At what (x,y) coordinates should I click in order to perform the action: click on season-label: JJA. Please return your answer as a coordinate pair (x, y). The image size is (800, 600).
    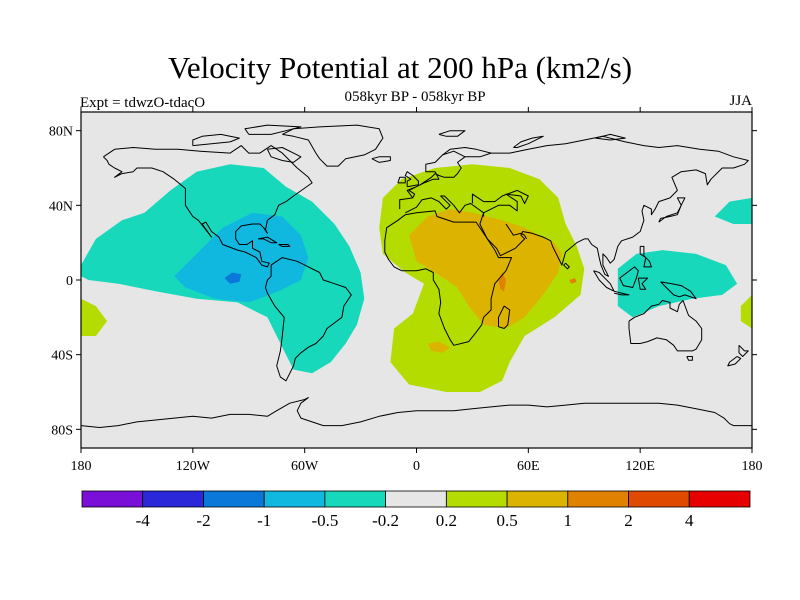
    Looking at the image, I should click on (740, 101).